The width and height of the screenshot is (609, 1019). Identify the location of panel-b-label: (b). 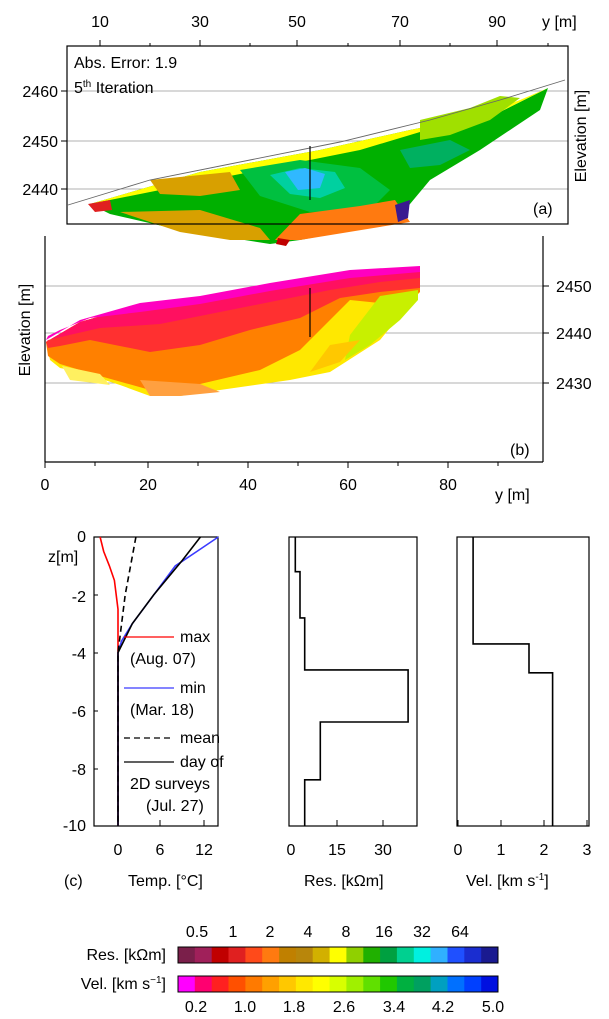
(520, 450).